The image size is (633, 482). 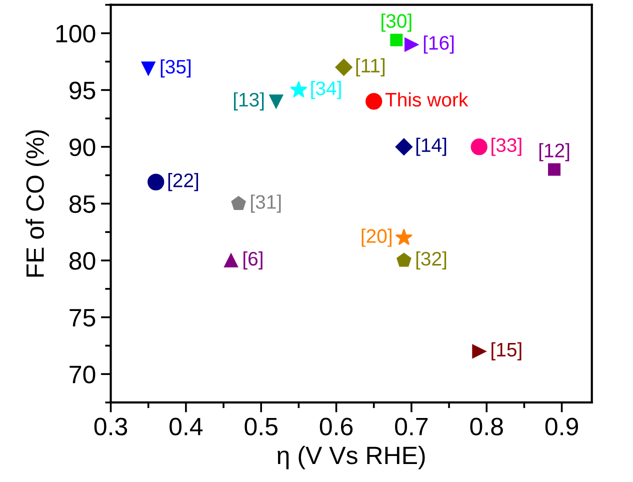 What do you see at coordinates (561, 427) in the screenshot?
I see `x-tick-label: 0.9` at bounding box center [561, 427].